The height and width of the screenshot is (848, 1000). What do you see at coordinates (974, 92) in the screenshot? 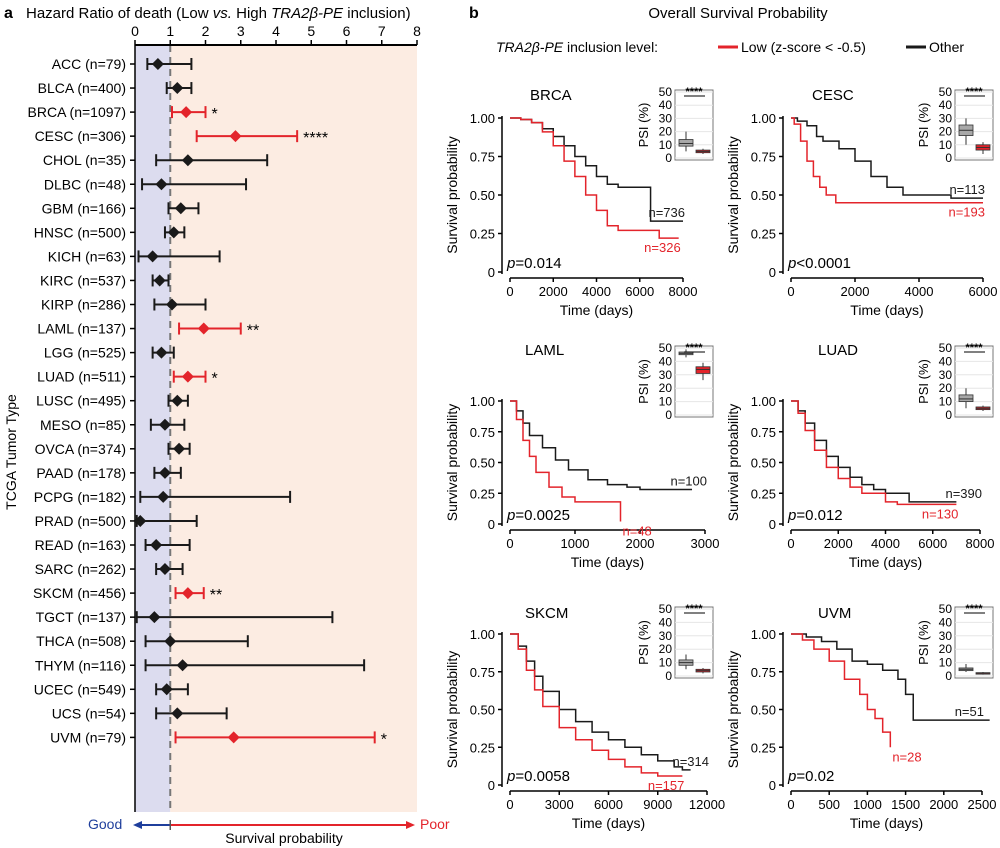
I see `inset-sig-stars: ****` at bounding box center [974, 92].